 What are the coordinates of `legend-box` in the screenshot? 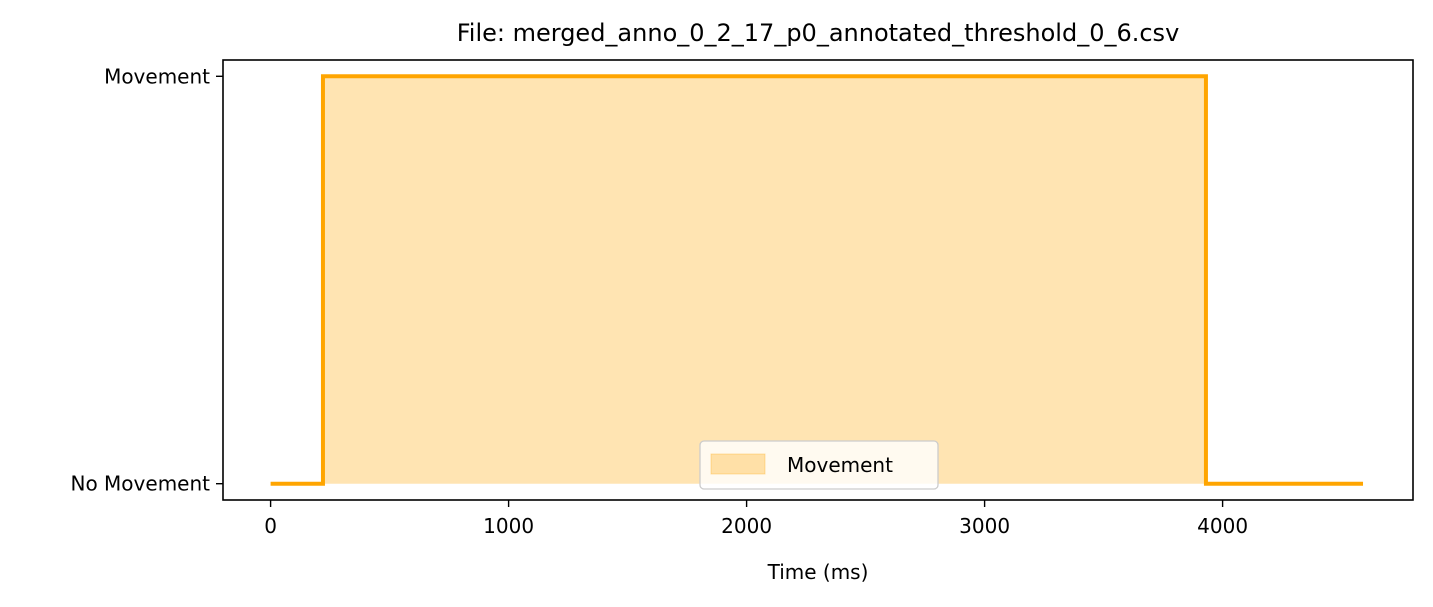 It's located at (819, 465).